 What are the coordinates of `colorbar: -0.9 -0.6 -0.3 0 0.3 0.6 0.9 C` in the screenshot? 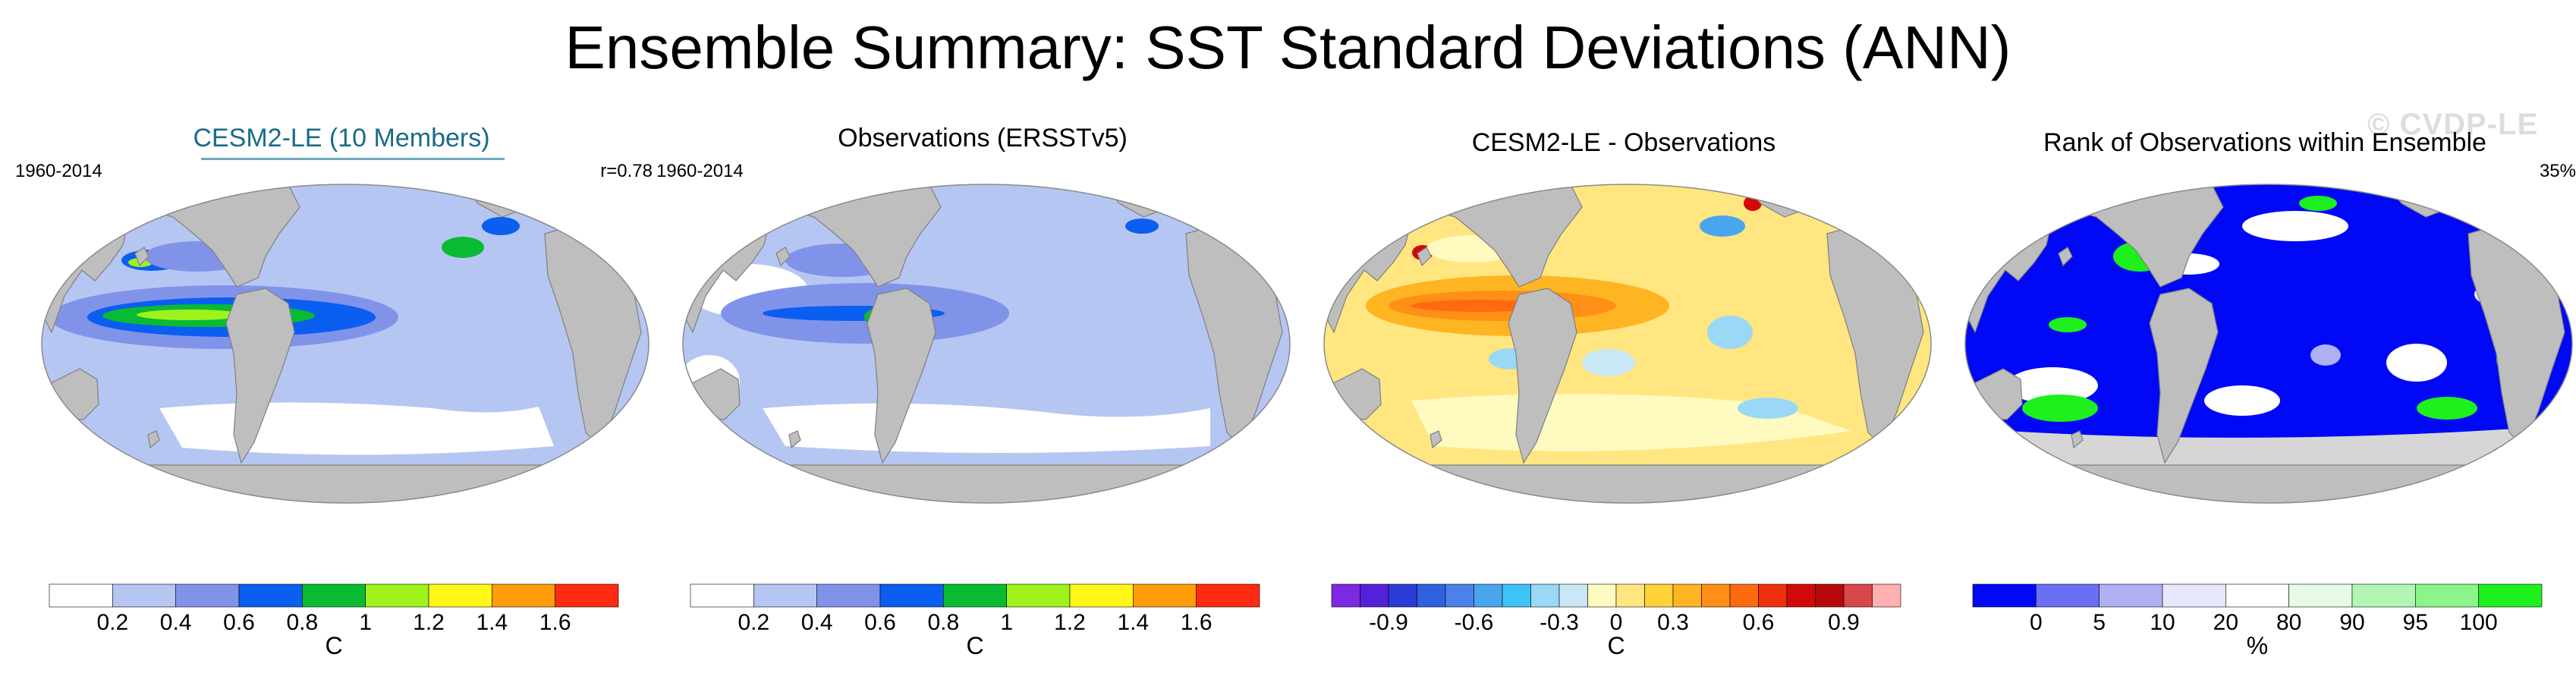 It's located at (1616, 621).